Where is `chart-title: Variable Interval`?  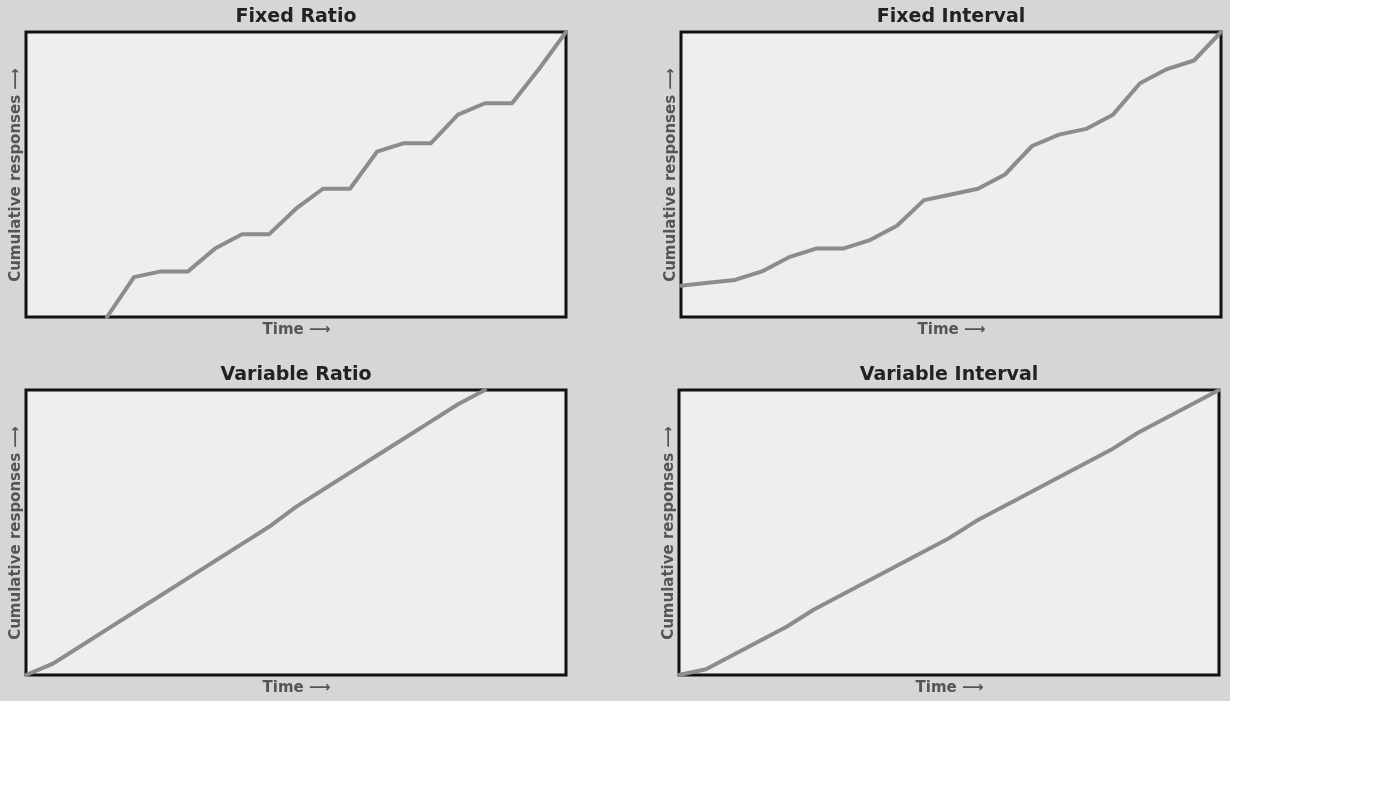
chart-title: Variable Interval is located at coordinates (949, 373).